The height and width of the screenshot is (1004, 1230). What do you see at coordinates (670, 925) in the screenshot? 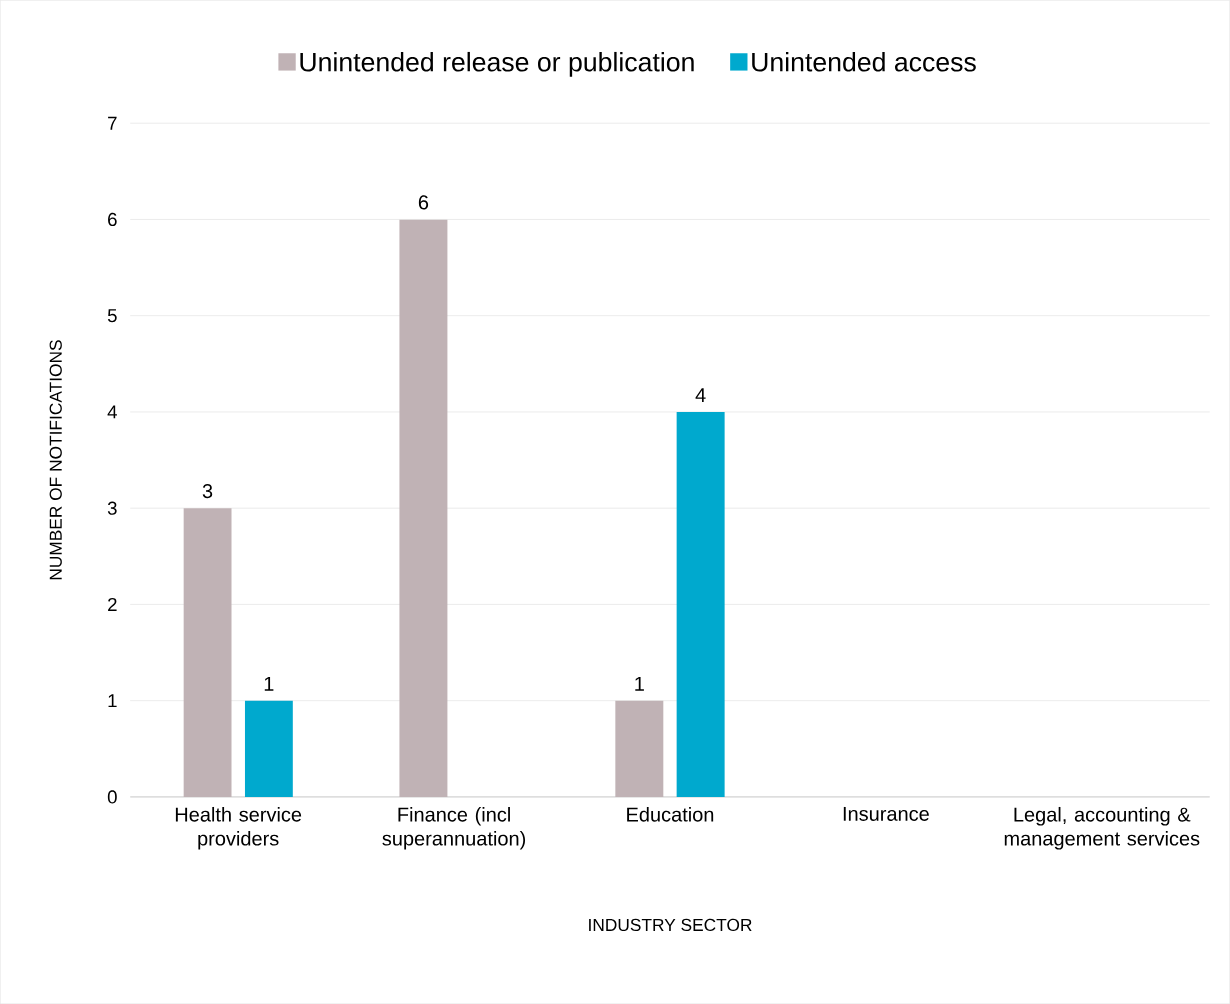
I see `x-axis-title: INDUSTRY SECTOR` at bounding box center [670, 925].